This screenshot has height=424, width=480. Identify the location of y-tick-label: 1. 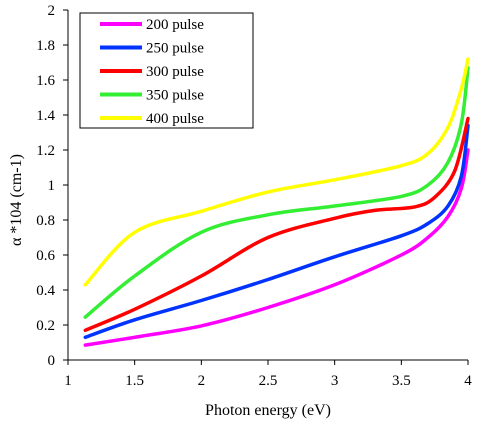
(52, 186).